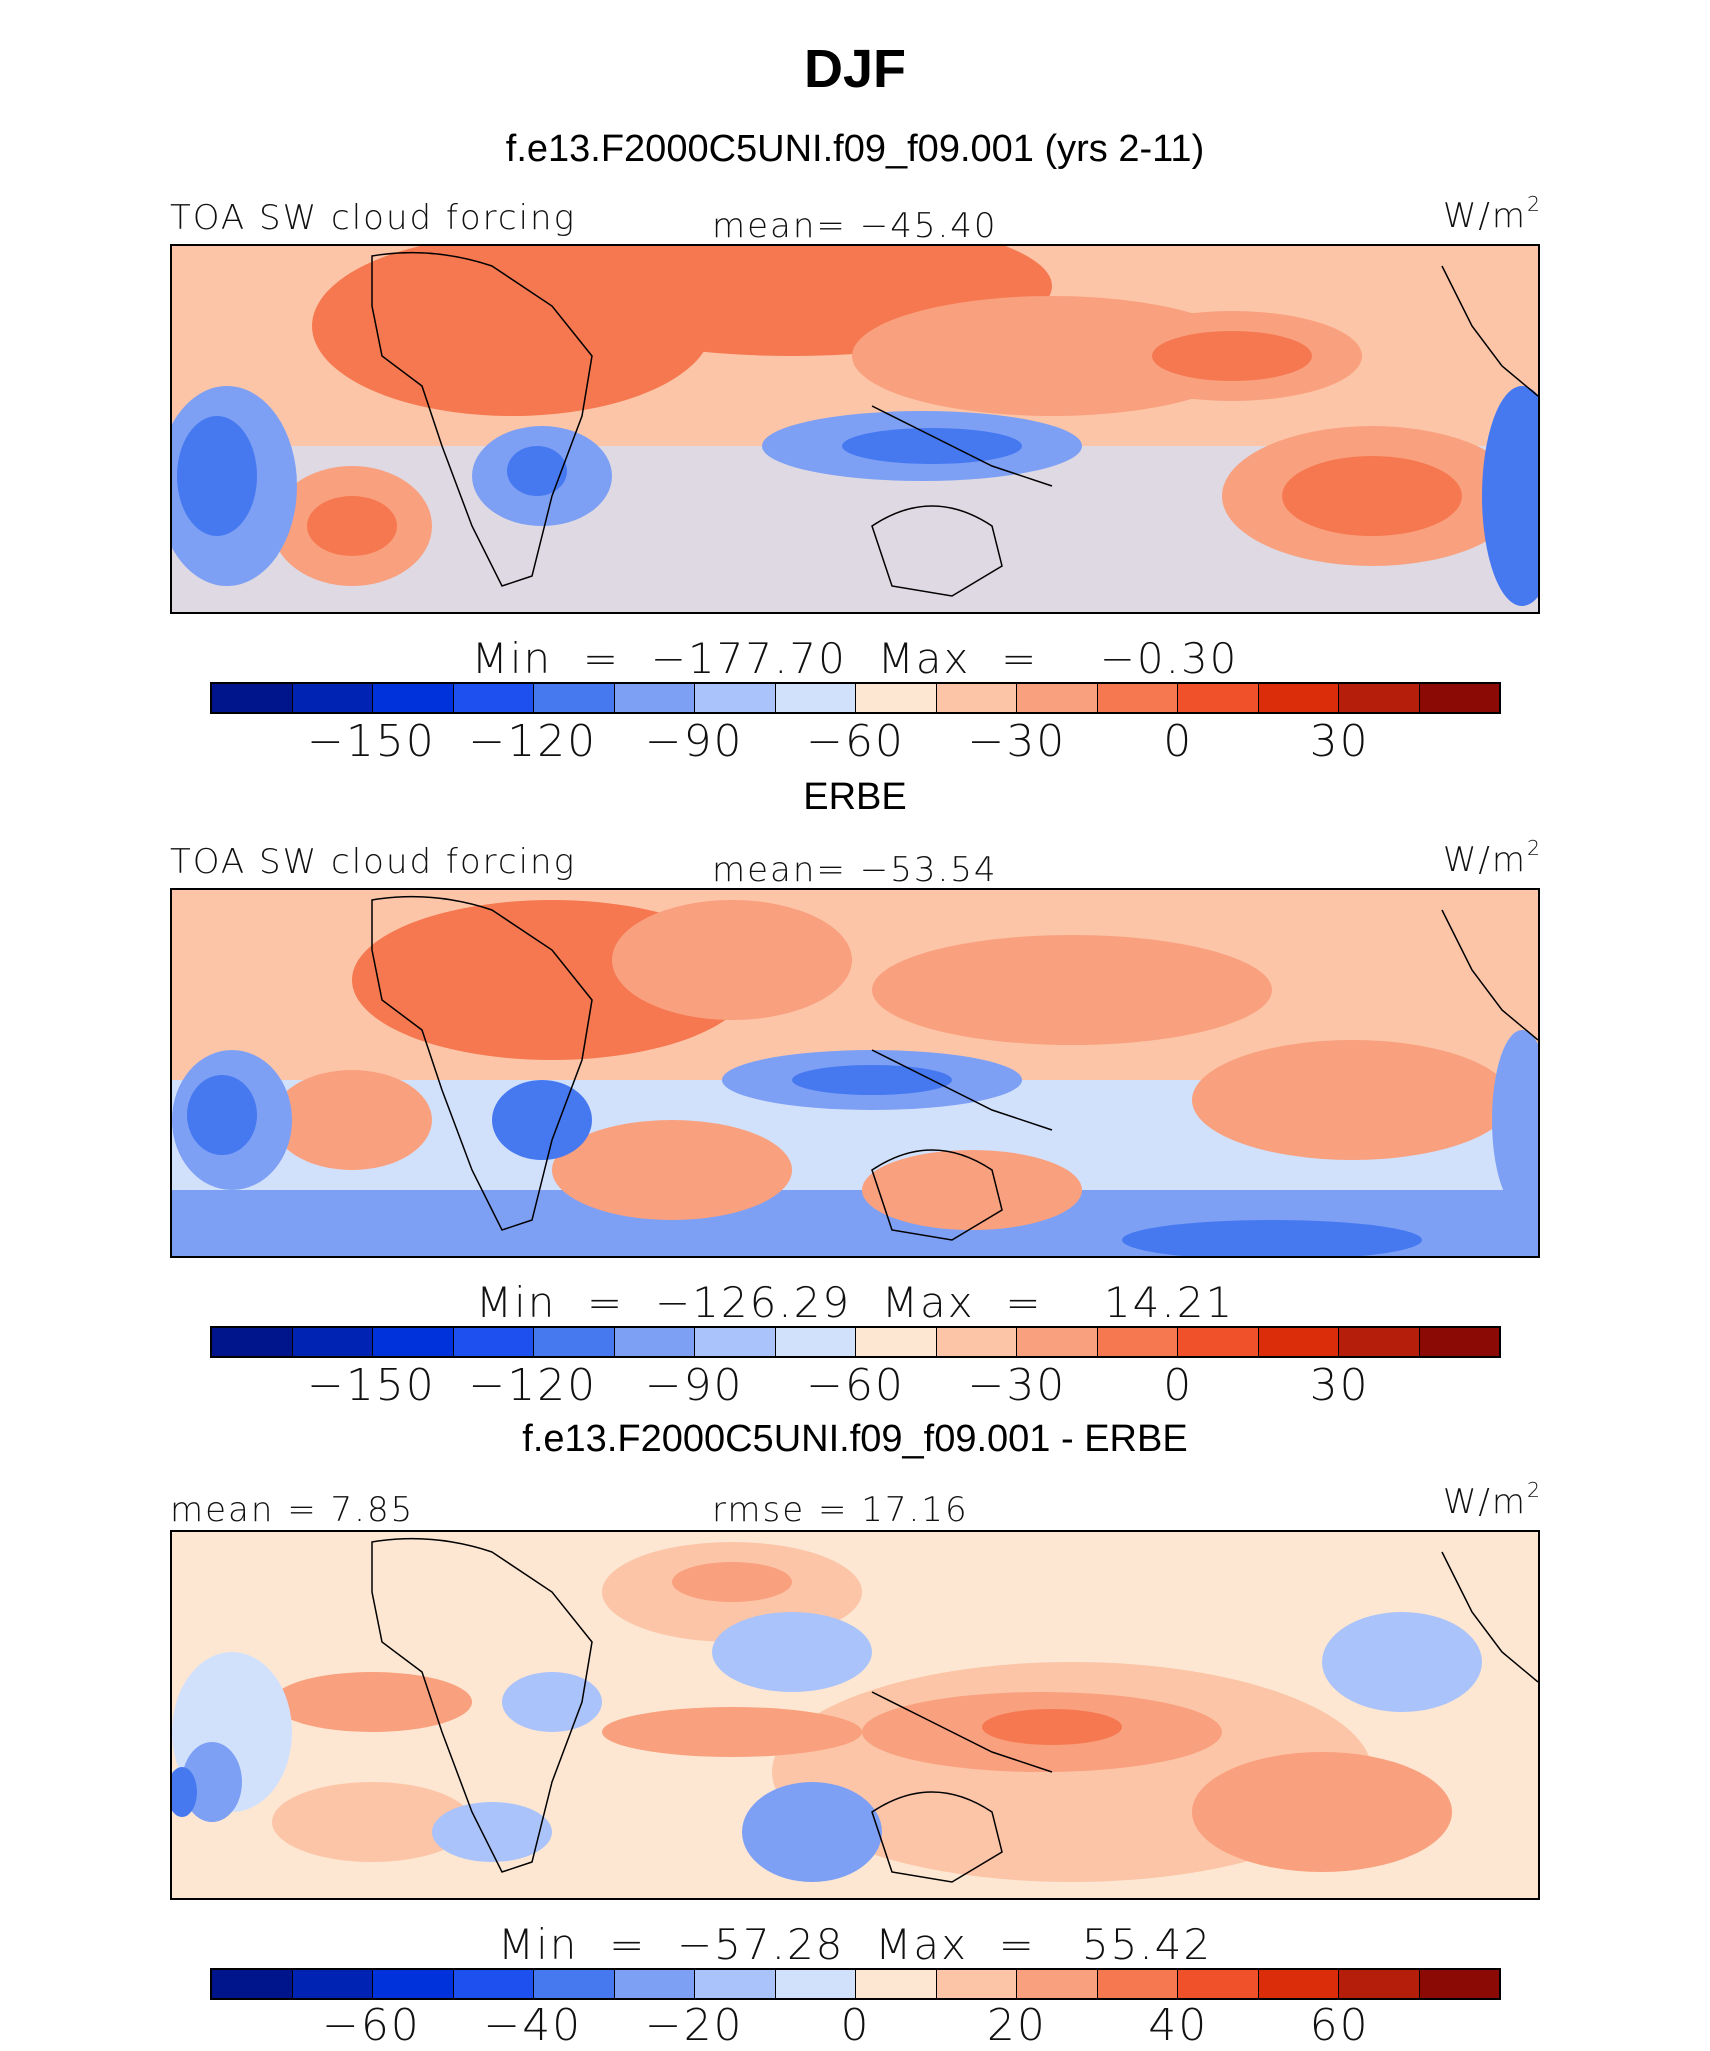 The height and width of the screenshot is (2051, 1710). Describe the element at coordinates (855, 1302) in the screenshot. I see `panel-2-min-max: Min = −126.29 Max = 14.21` at that location.